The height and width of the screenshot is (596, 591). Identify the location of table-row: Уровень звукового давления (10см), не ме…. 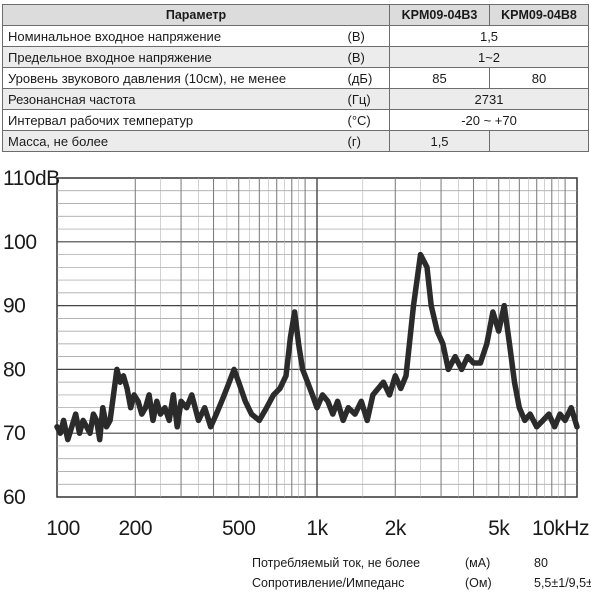
(296, 78).